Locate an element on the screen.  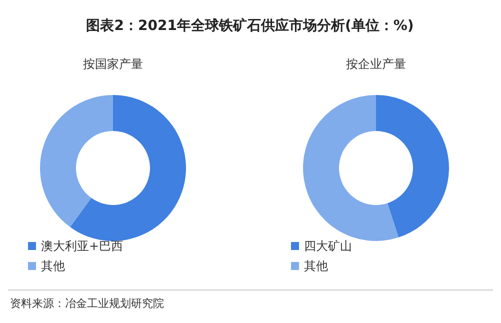
chart-subtitle: 按企业产量 is located at coordinates (376, 64).